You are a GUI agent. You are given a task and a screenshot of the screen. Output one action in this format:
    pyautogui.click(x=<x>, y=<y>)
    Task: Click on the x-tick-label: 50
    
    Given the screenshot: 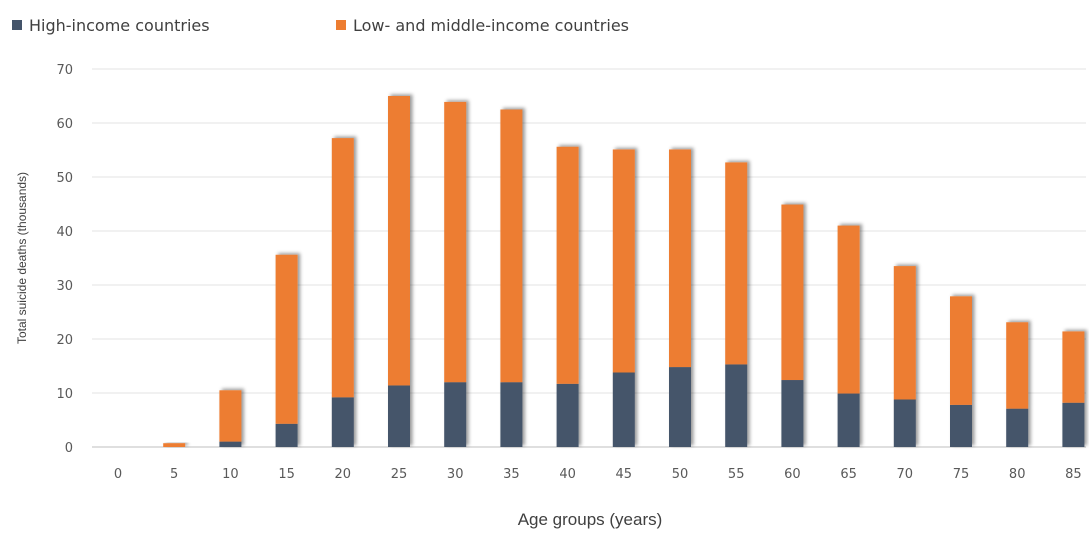 What is the action you would take?
    pyautogui.click(x=680, y=474)
    